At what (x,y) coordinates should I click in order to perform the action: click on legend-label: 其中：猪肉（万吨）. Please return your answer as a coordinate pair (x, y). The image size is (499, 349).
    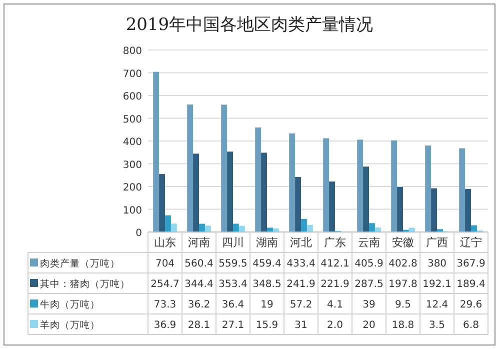
    Looking at the image, I should click on (85, 284).